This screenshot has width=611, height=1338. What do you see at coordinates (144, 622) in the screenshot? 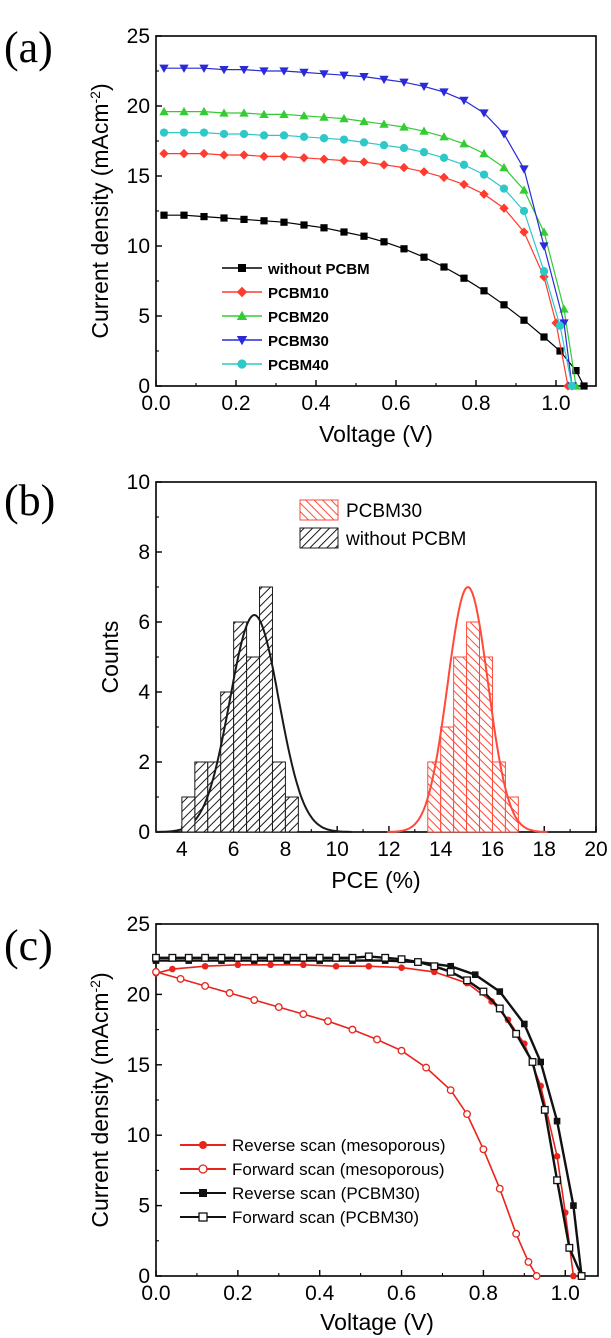
I see `y-tick-label: 6` at bounding box center [144, 622].